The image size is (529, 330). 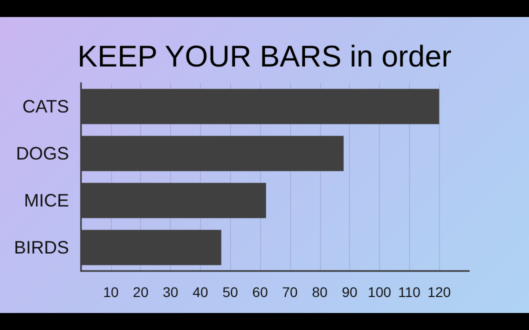 I want to click on y-tick-label: DOGS, so click(x=42, y=154).